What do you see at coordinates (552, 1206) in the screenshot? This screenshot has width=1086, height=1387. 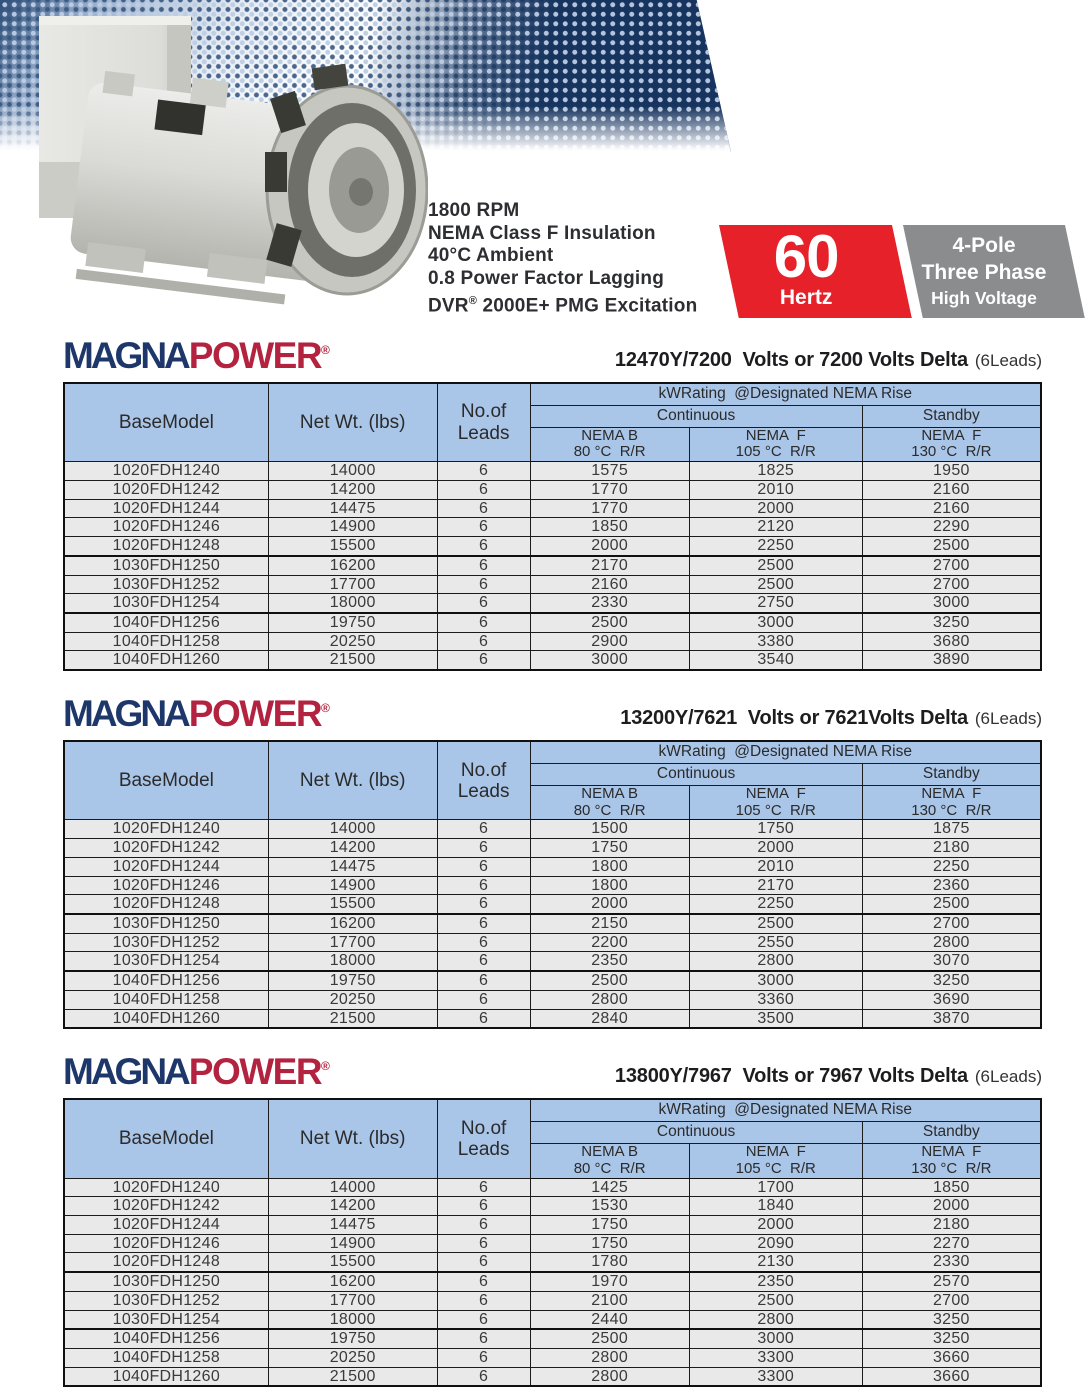 I see `table-row: 1020FDH1242 14200 6 1530 1840 2000` at bounding box center [552, 1206].